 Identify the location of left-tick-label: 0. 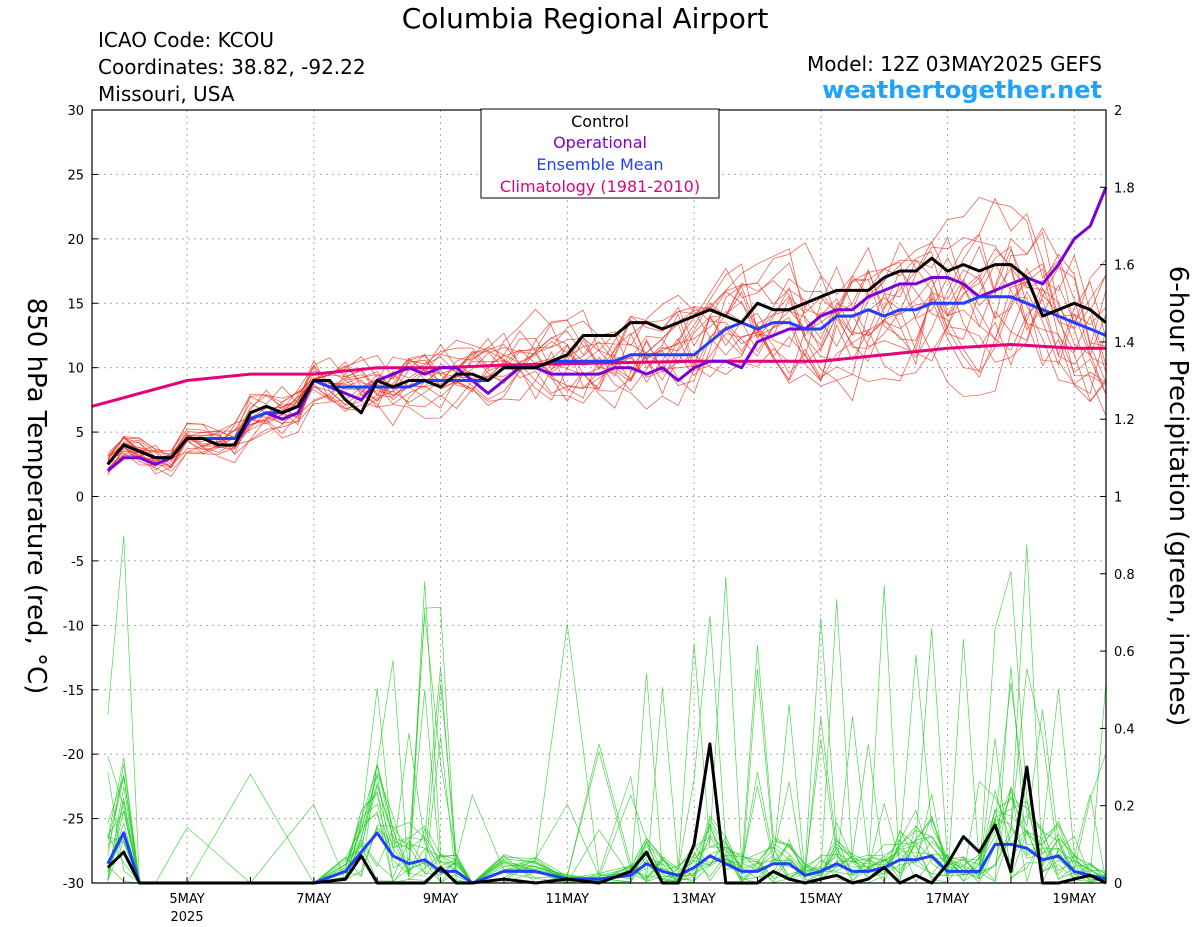
(80, 498).